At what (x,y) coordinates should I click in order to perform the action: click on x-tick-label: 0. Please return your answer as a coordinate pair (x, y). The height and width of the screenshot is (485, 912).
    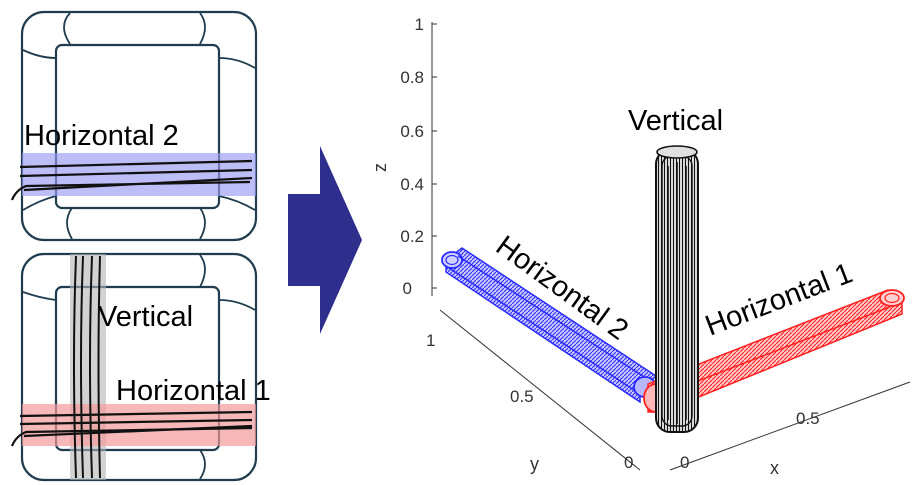
    Looking at the image, I should click on (684, 462).